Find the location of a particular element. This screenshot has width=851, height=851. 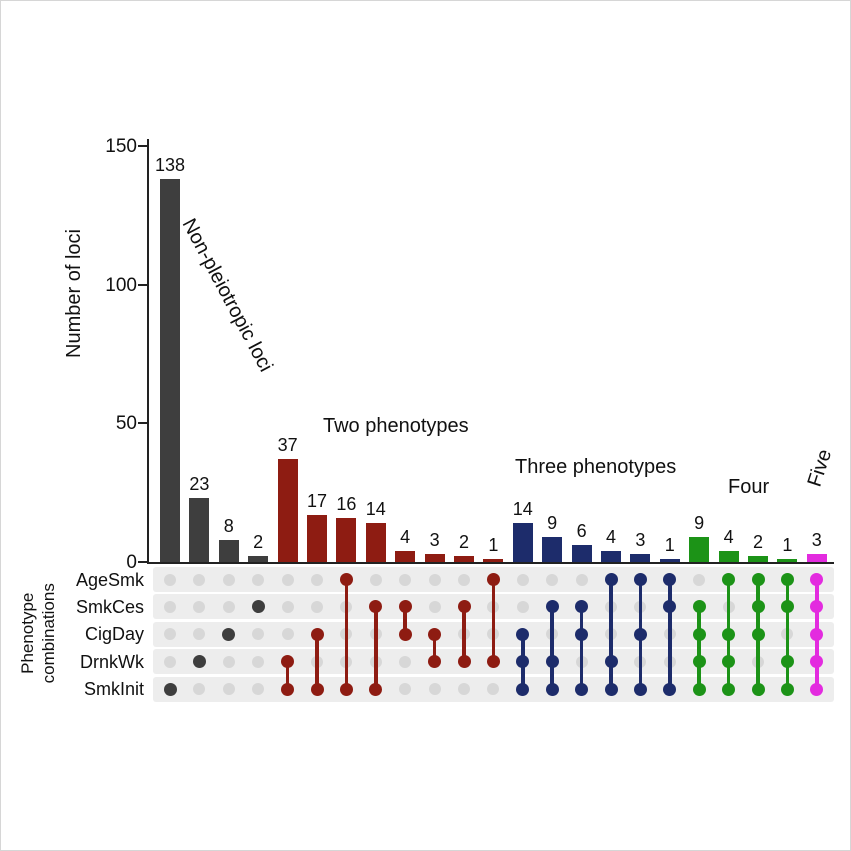

bar-value-label: 3 is located at coordinates (640, 539).